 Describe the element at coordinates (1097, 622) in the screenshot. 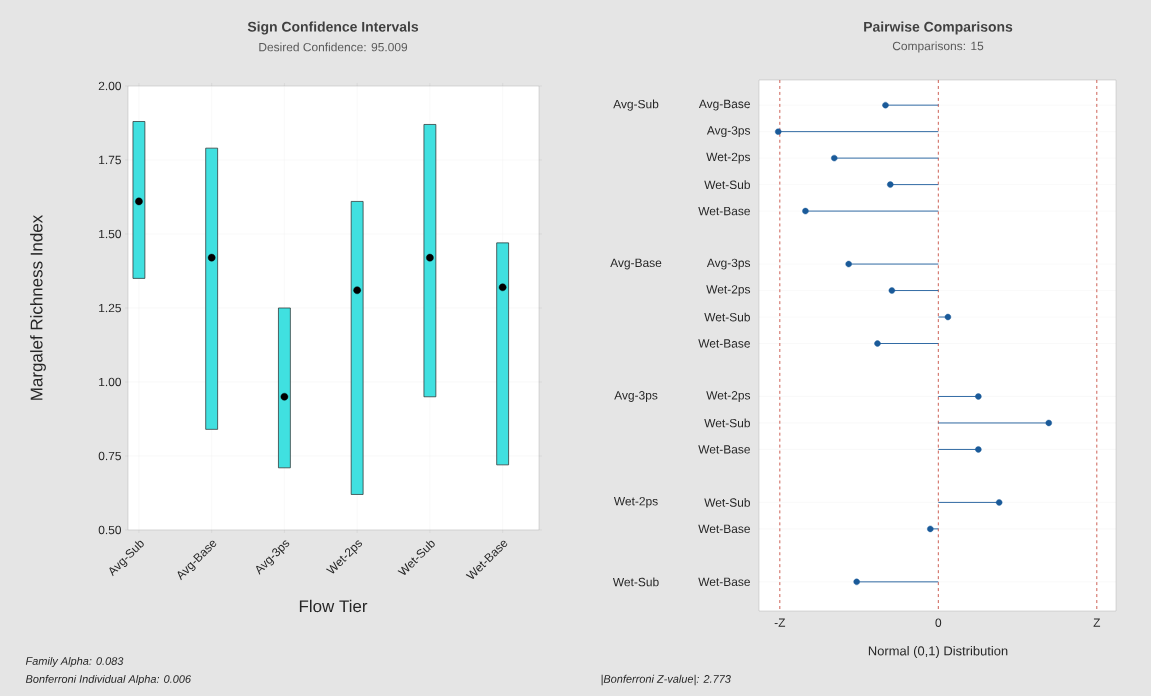

I see `ref-line-label: Z` at that location.